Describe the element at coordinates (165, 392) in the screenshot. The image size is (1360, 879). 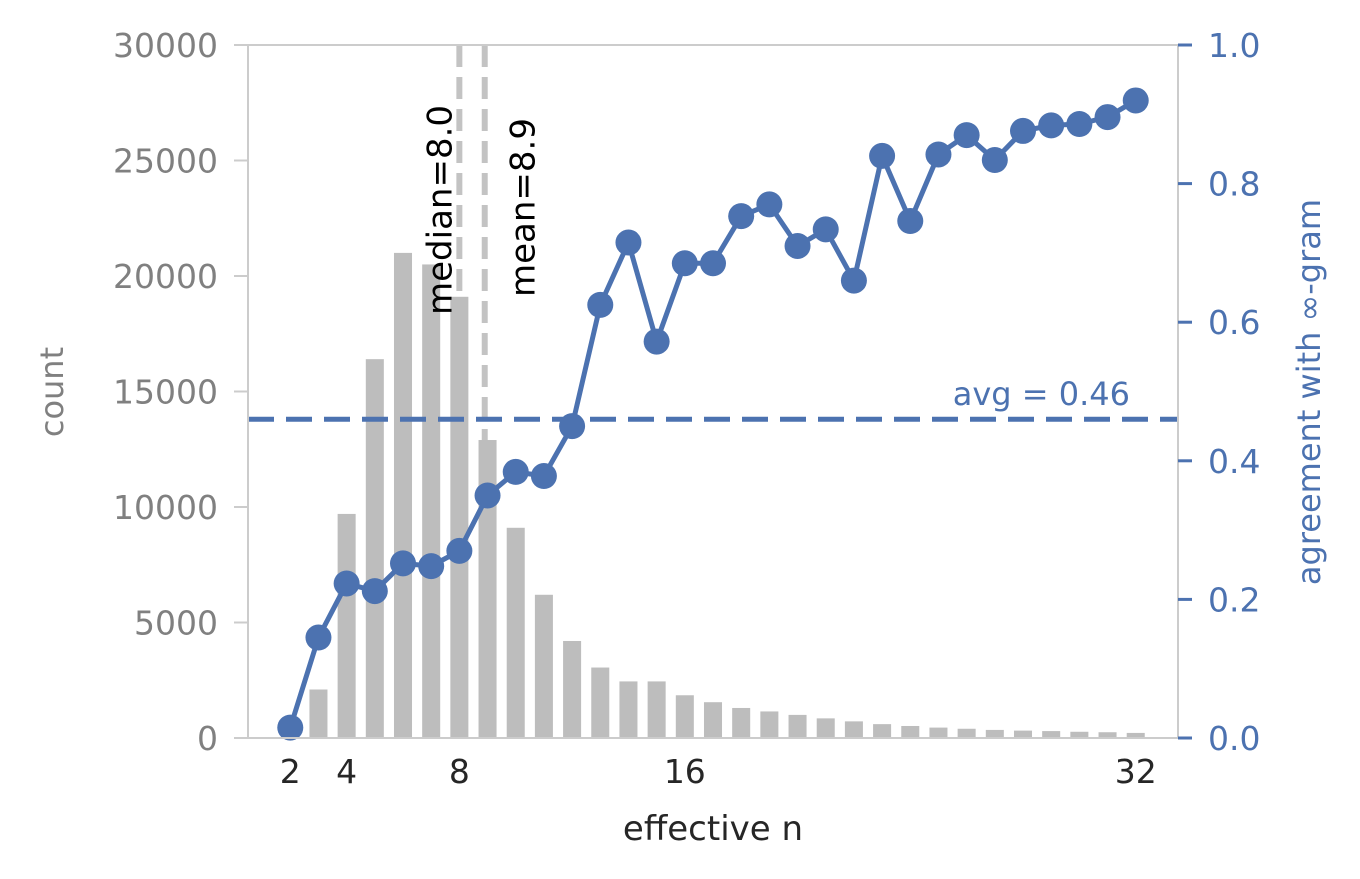
I see `left-tick-label: 15000` at that location.